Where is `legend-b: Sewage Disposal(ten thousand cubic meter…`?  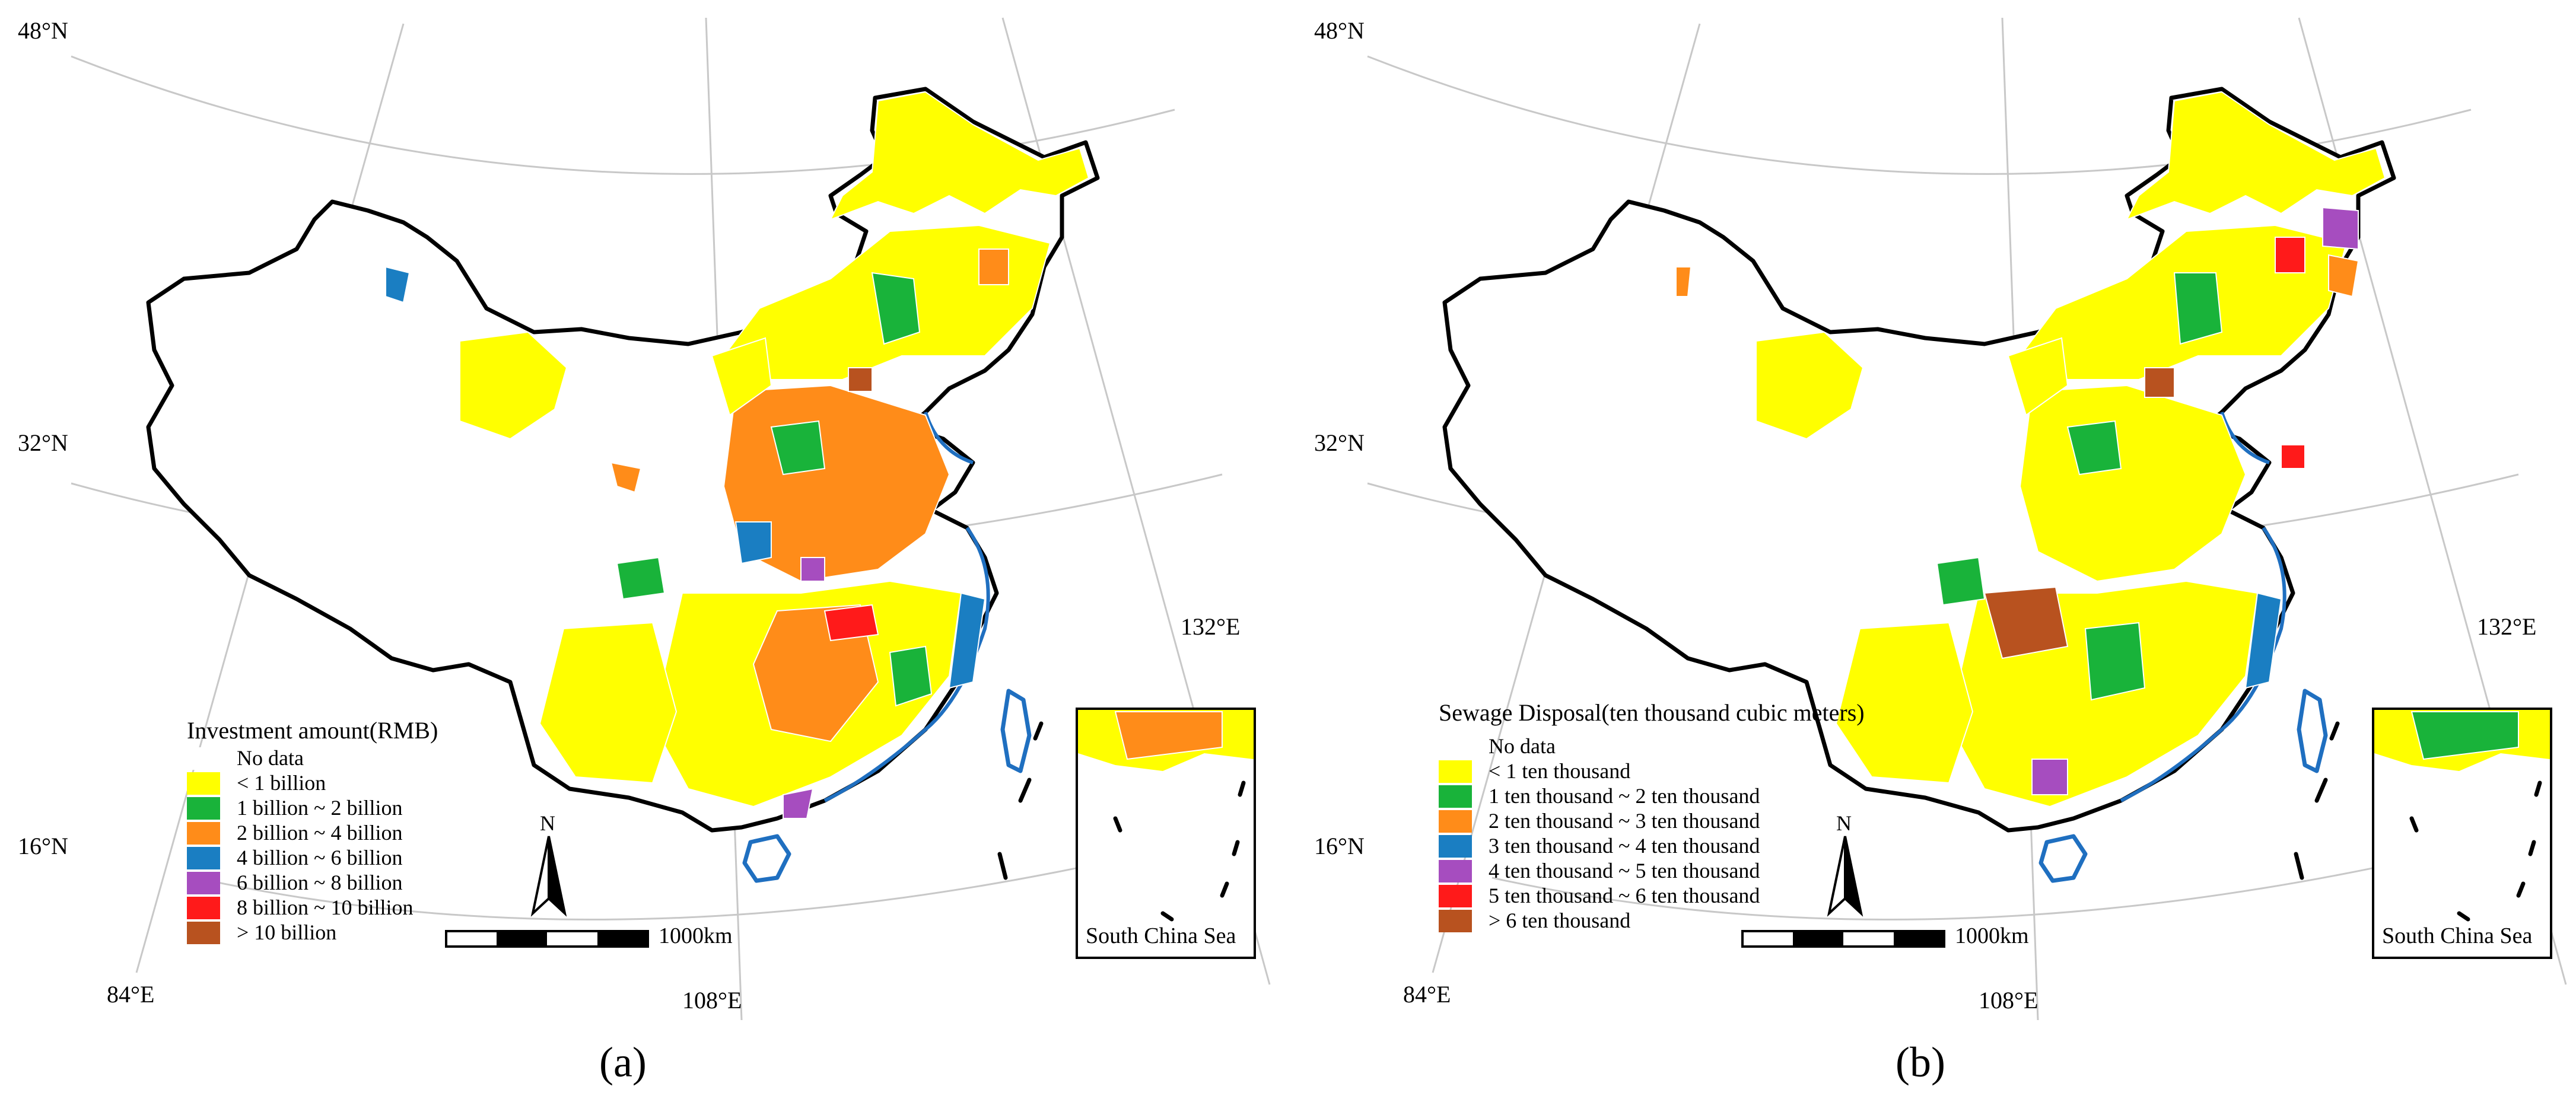
legend-b: Sewage Disposal(ten thousand cubic meter… is located at coordinates (1652, 815).